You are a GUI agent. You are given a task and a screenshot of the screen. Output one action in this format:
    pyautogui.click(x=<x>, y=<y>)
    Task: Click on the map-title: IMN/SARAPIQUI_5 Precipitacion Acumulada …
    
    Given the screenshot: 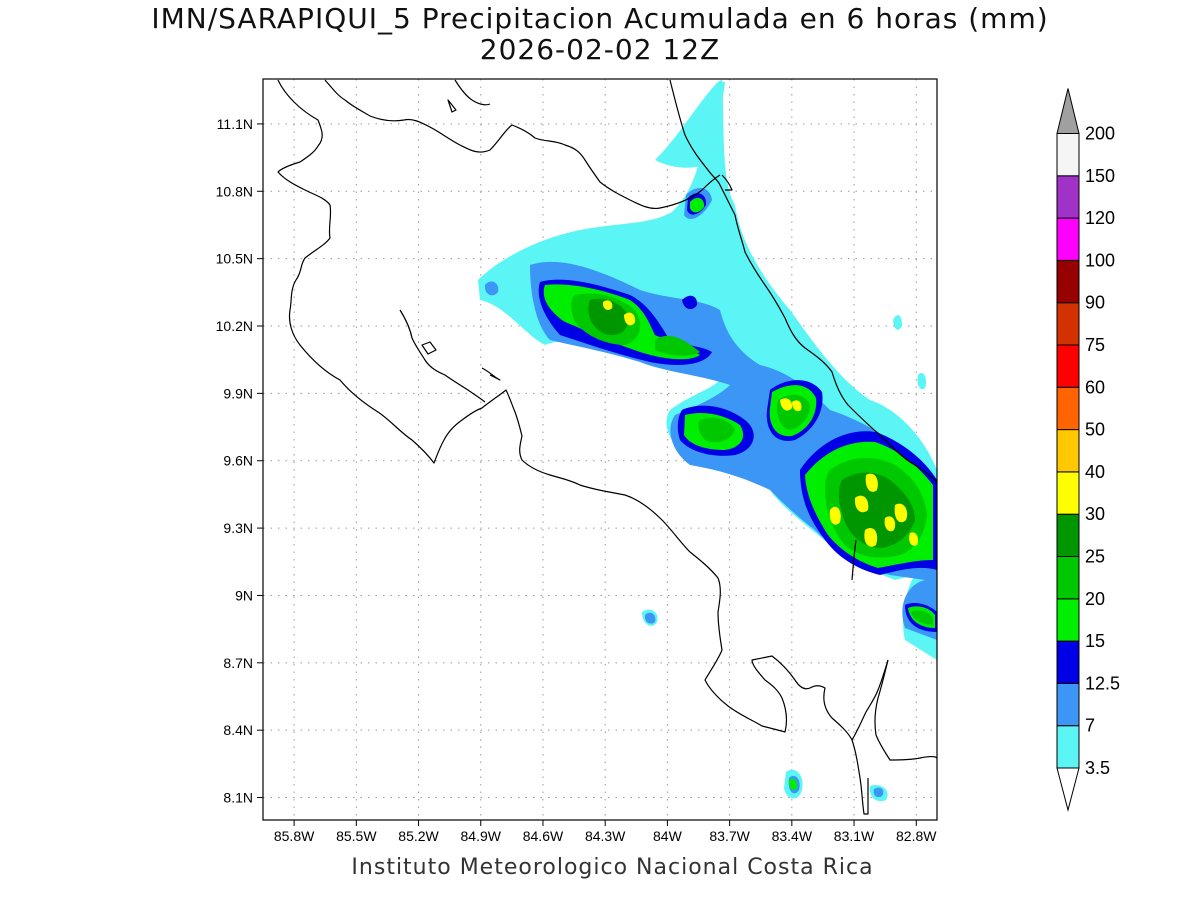 What is the action you would take?
    pyautogui.click(x=600, y=18)
    